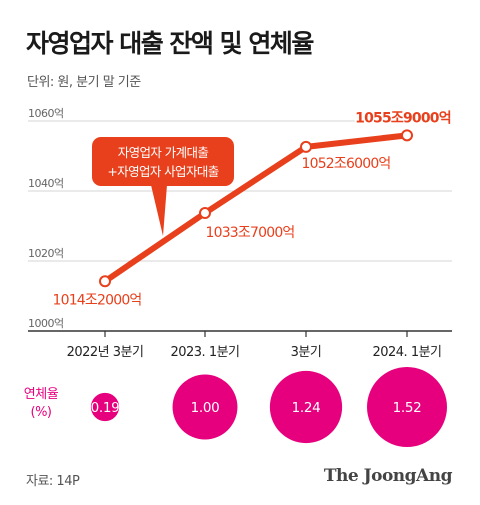  What do you see at coordinates (41, 412) in the screenshot?
I see `delinquency-rate-unit: (%)` at bounding box center [41, 412].